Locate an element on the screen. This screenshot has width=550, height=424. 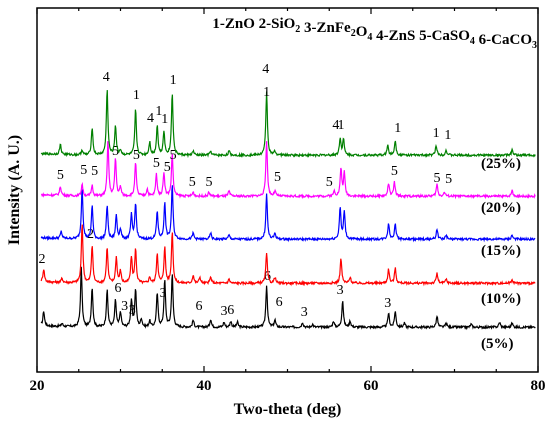
peak-label-5-1: 4 is located at coordinates (106, 77).